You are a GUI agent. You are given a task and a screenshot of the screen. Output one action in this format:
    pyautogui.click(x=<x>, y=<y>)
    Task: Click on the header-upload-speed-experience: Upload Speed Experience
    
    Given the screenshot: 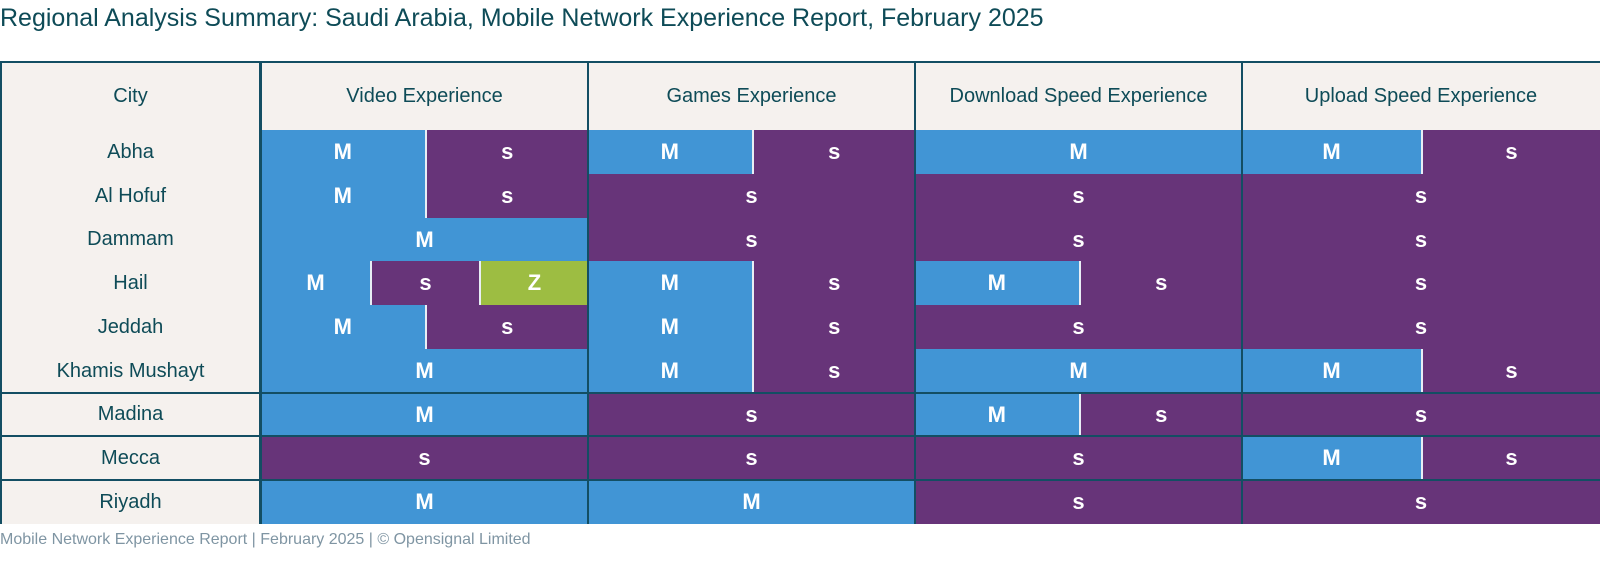 What is the action you would take?
    pyautogui.click(x=1421, y=96)
    